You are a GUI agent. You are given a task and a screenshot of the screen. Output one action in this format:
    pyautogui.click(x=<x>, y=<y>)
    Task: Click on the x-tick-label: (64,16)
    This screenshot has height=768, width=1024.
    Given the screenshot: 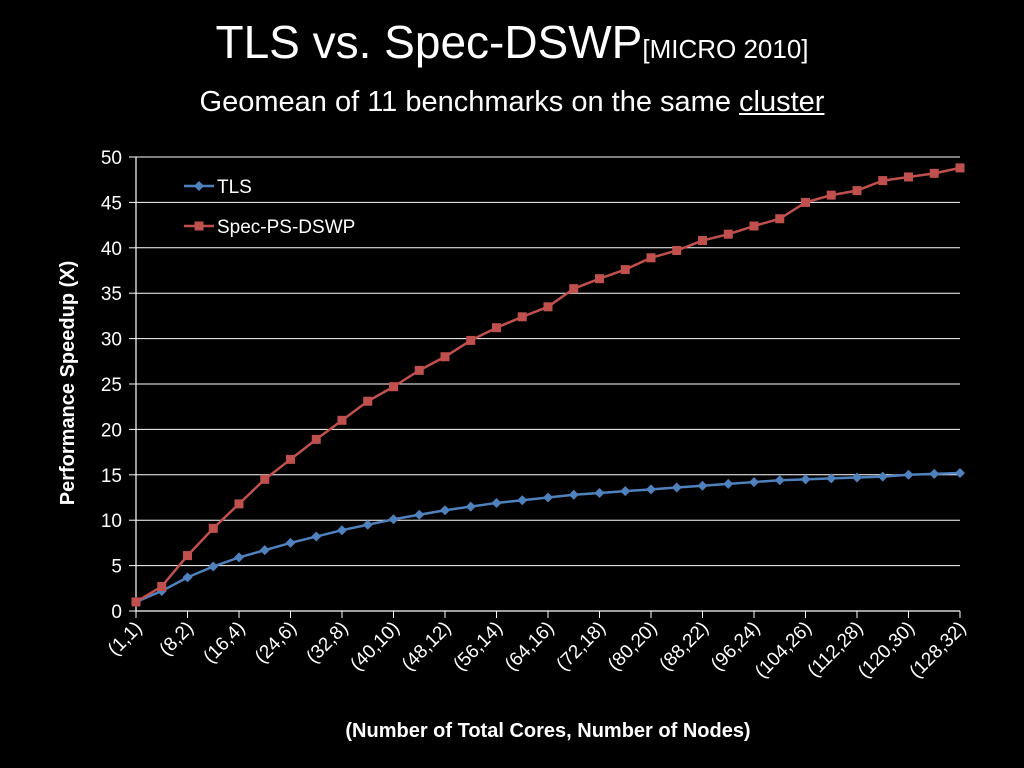 What is the action you would take?
    pyautogui.click(x=529, y=646)
    